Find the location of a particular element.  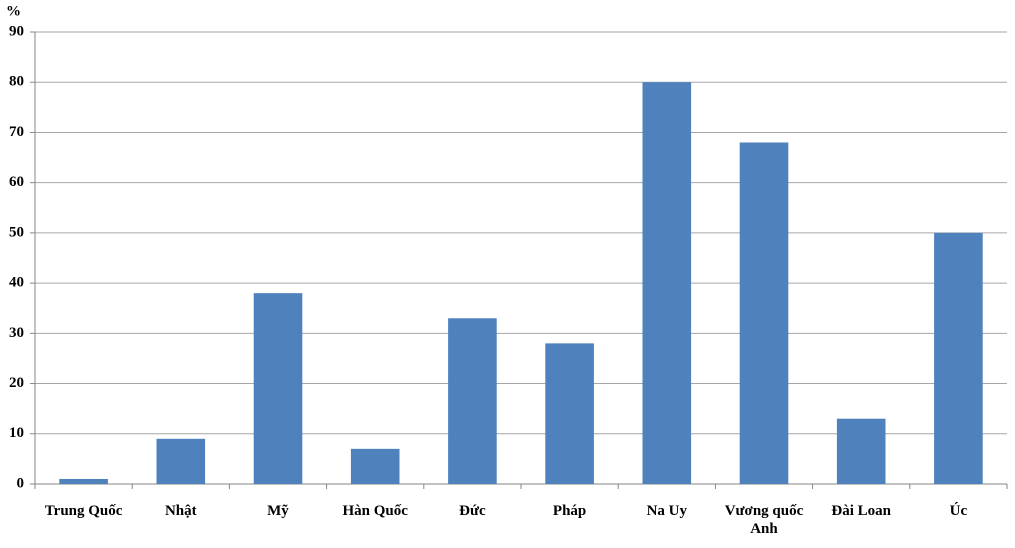

y-tick-label: 50 is located at coordinates (16, 232).